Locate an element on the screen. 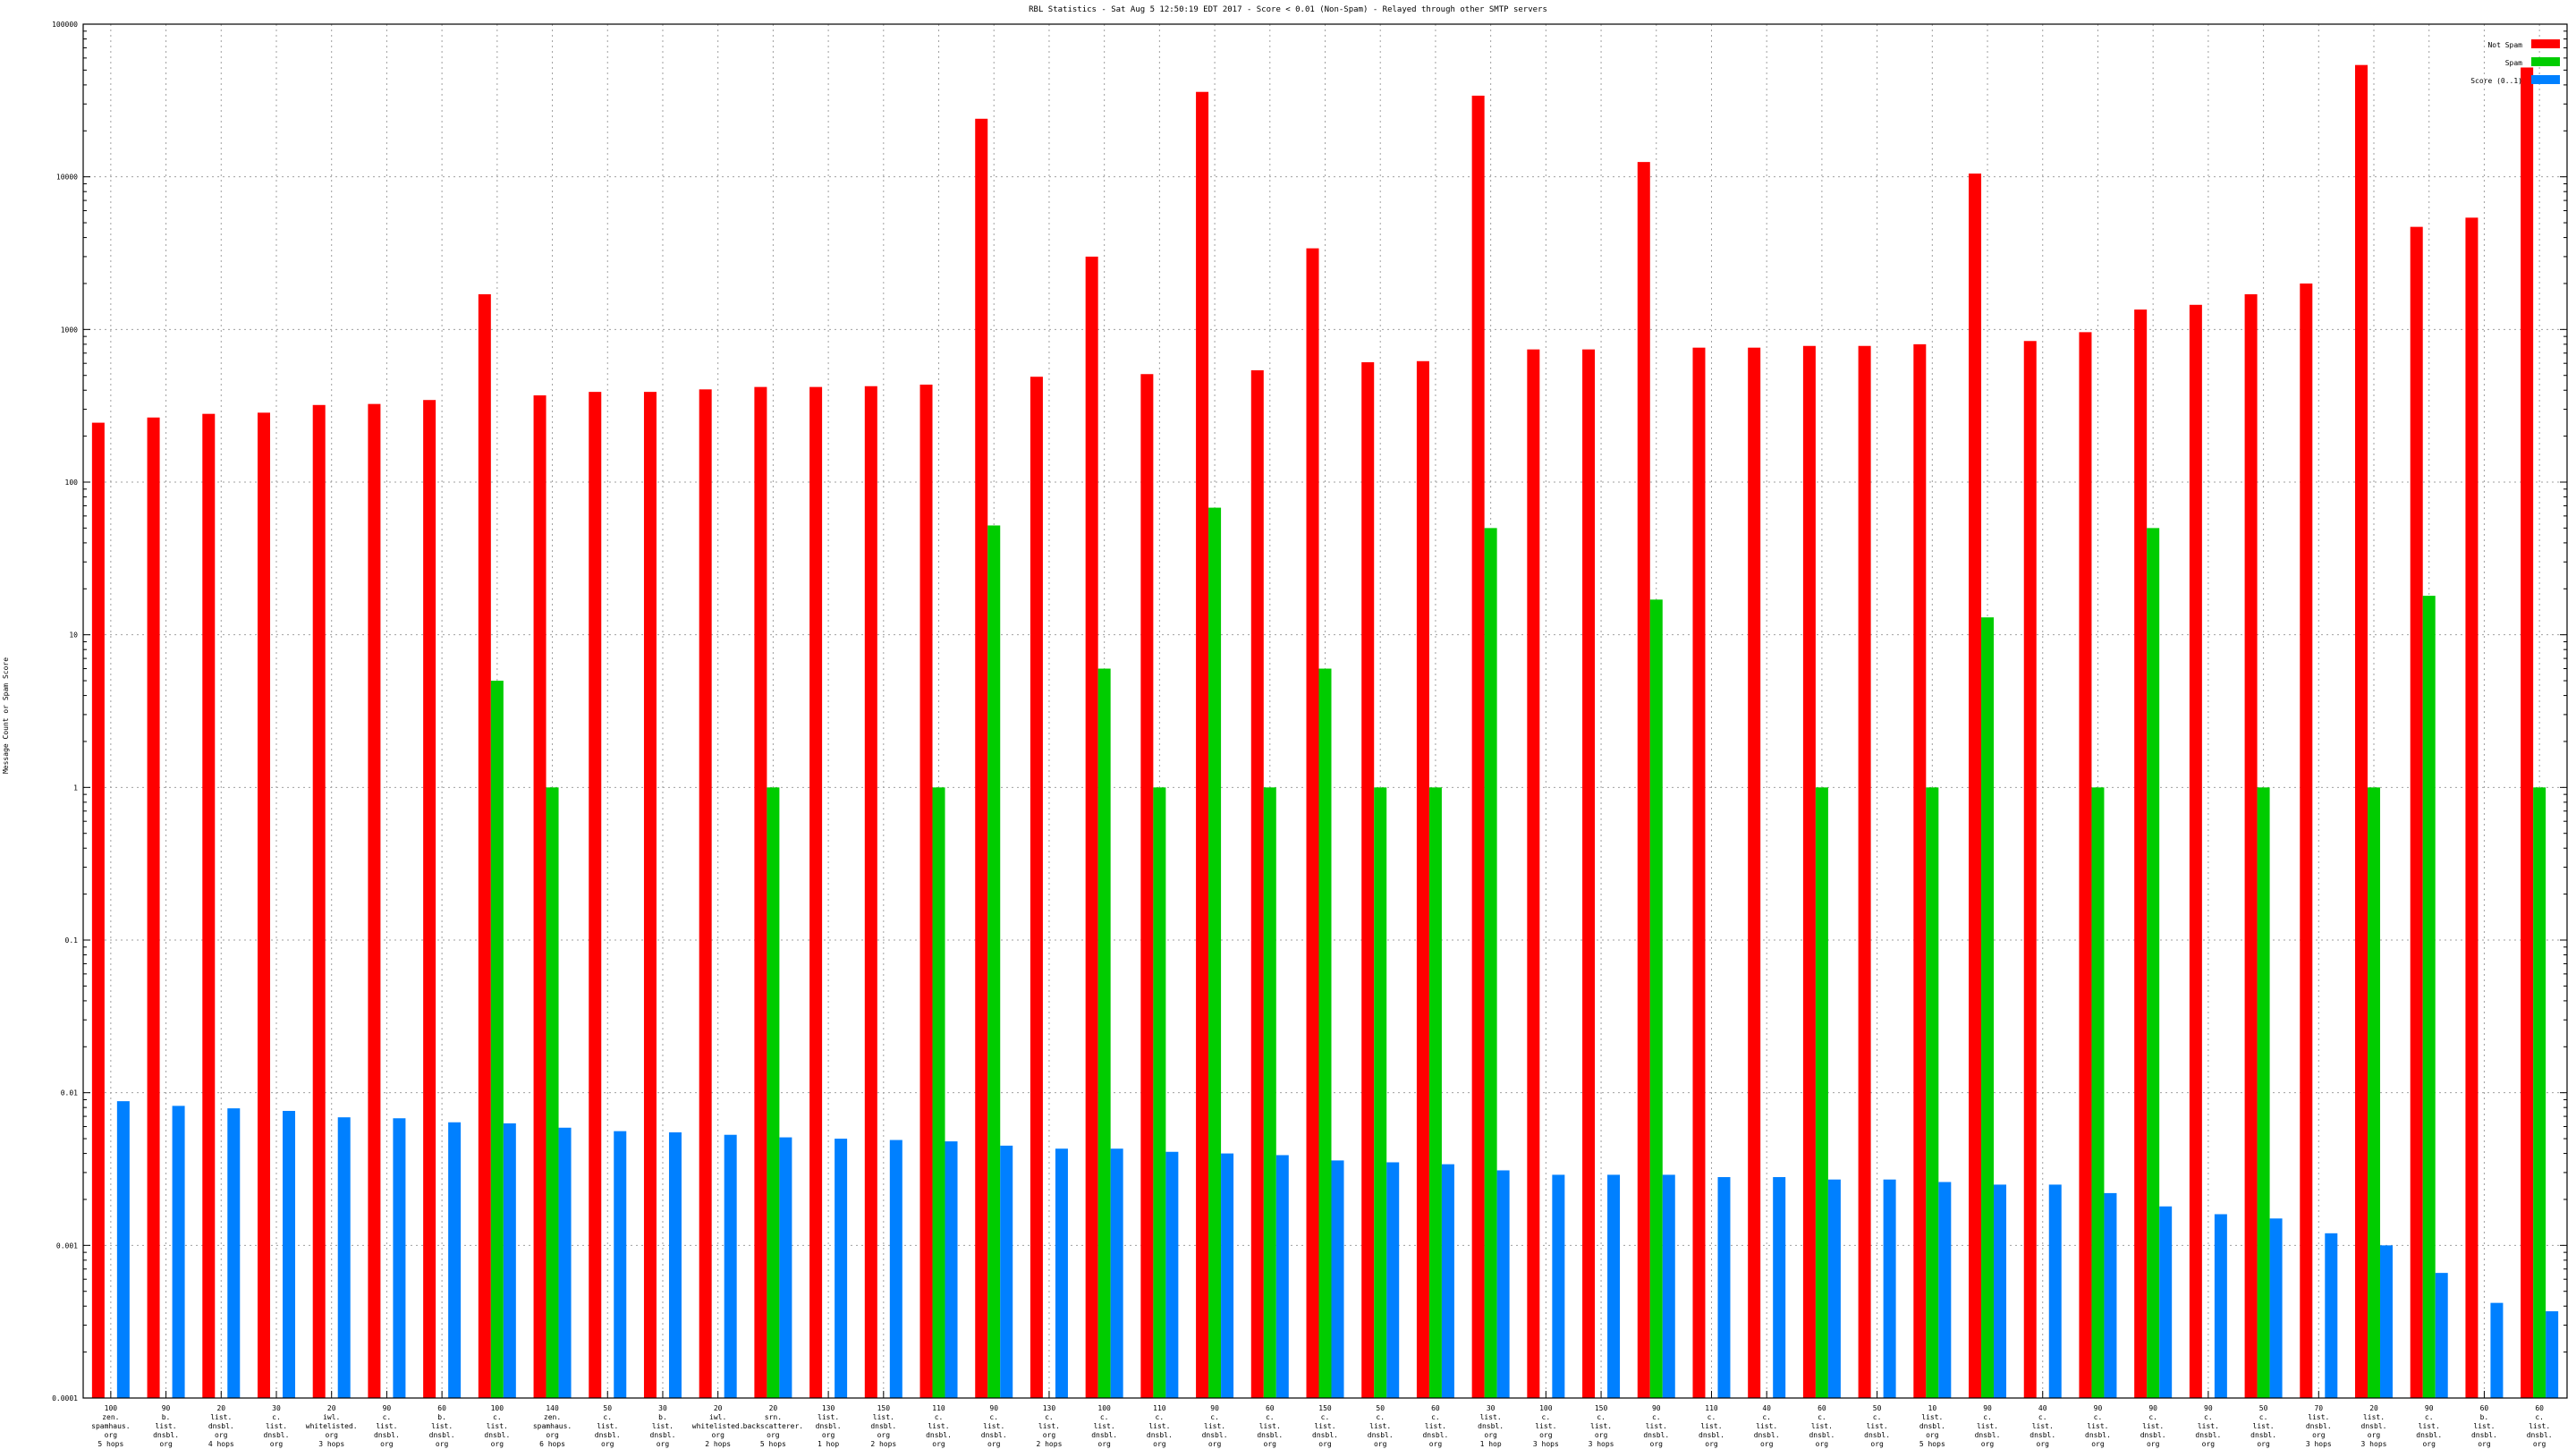  x-category-label: 40 is located at coordinates (2042, 1408).